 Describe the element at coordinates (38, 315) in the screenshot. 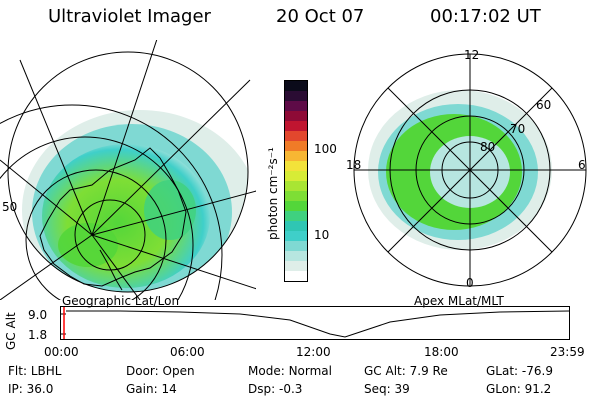

I see `timeline-ymax: 9.0` at that location.